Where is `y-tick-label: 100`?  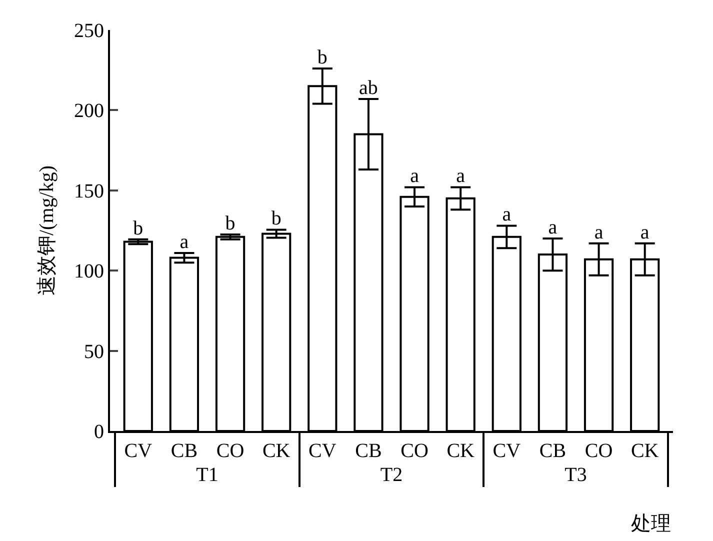 y-tick-label: 100 is located at coordinates (89, 271).